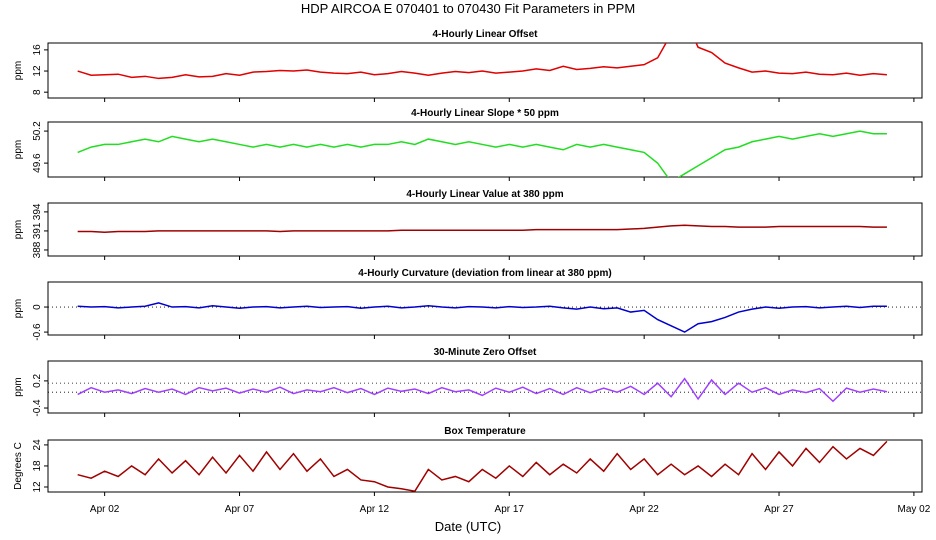  What do you see at coordinates (375, 509) in the screenshot?
I see `x-tick-label: Apr 12` at bounding box center [375, 509].